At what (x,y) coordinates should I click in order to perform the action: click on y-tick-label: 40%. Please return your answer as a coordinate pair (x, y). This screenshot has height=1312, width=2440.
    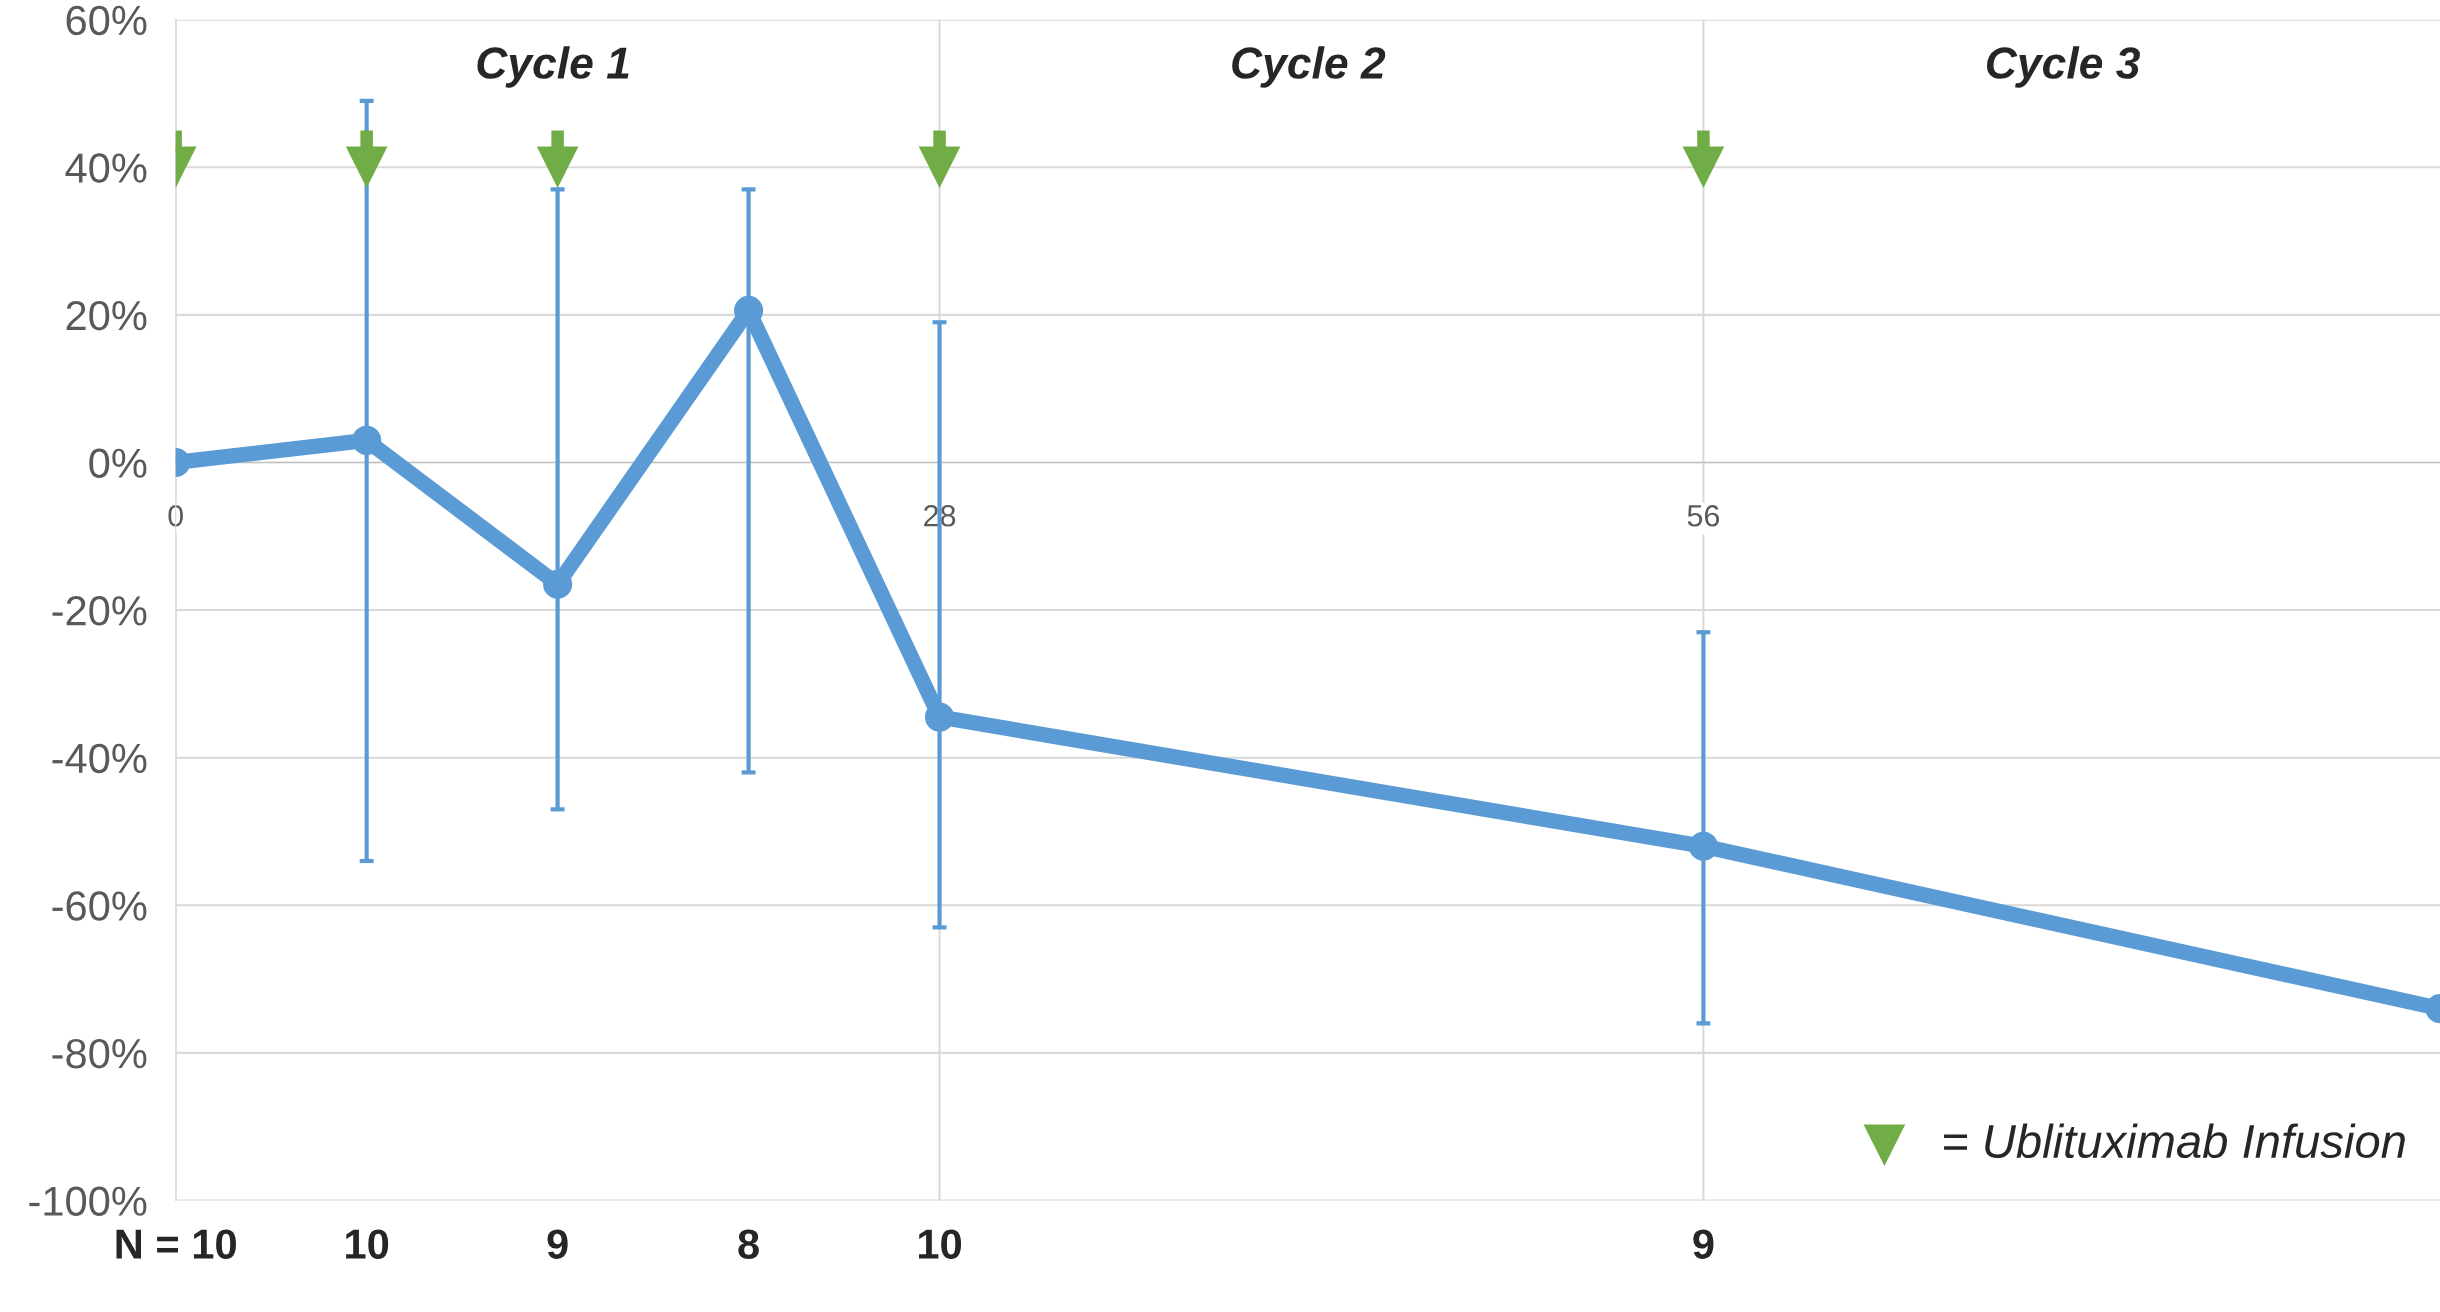
    Looking at the image, I should click on (106, 168).